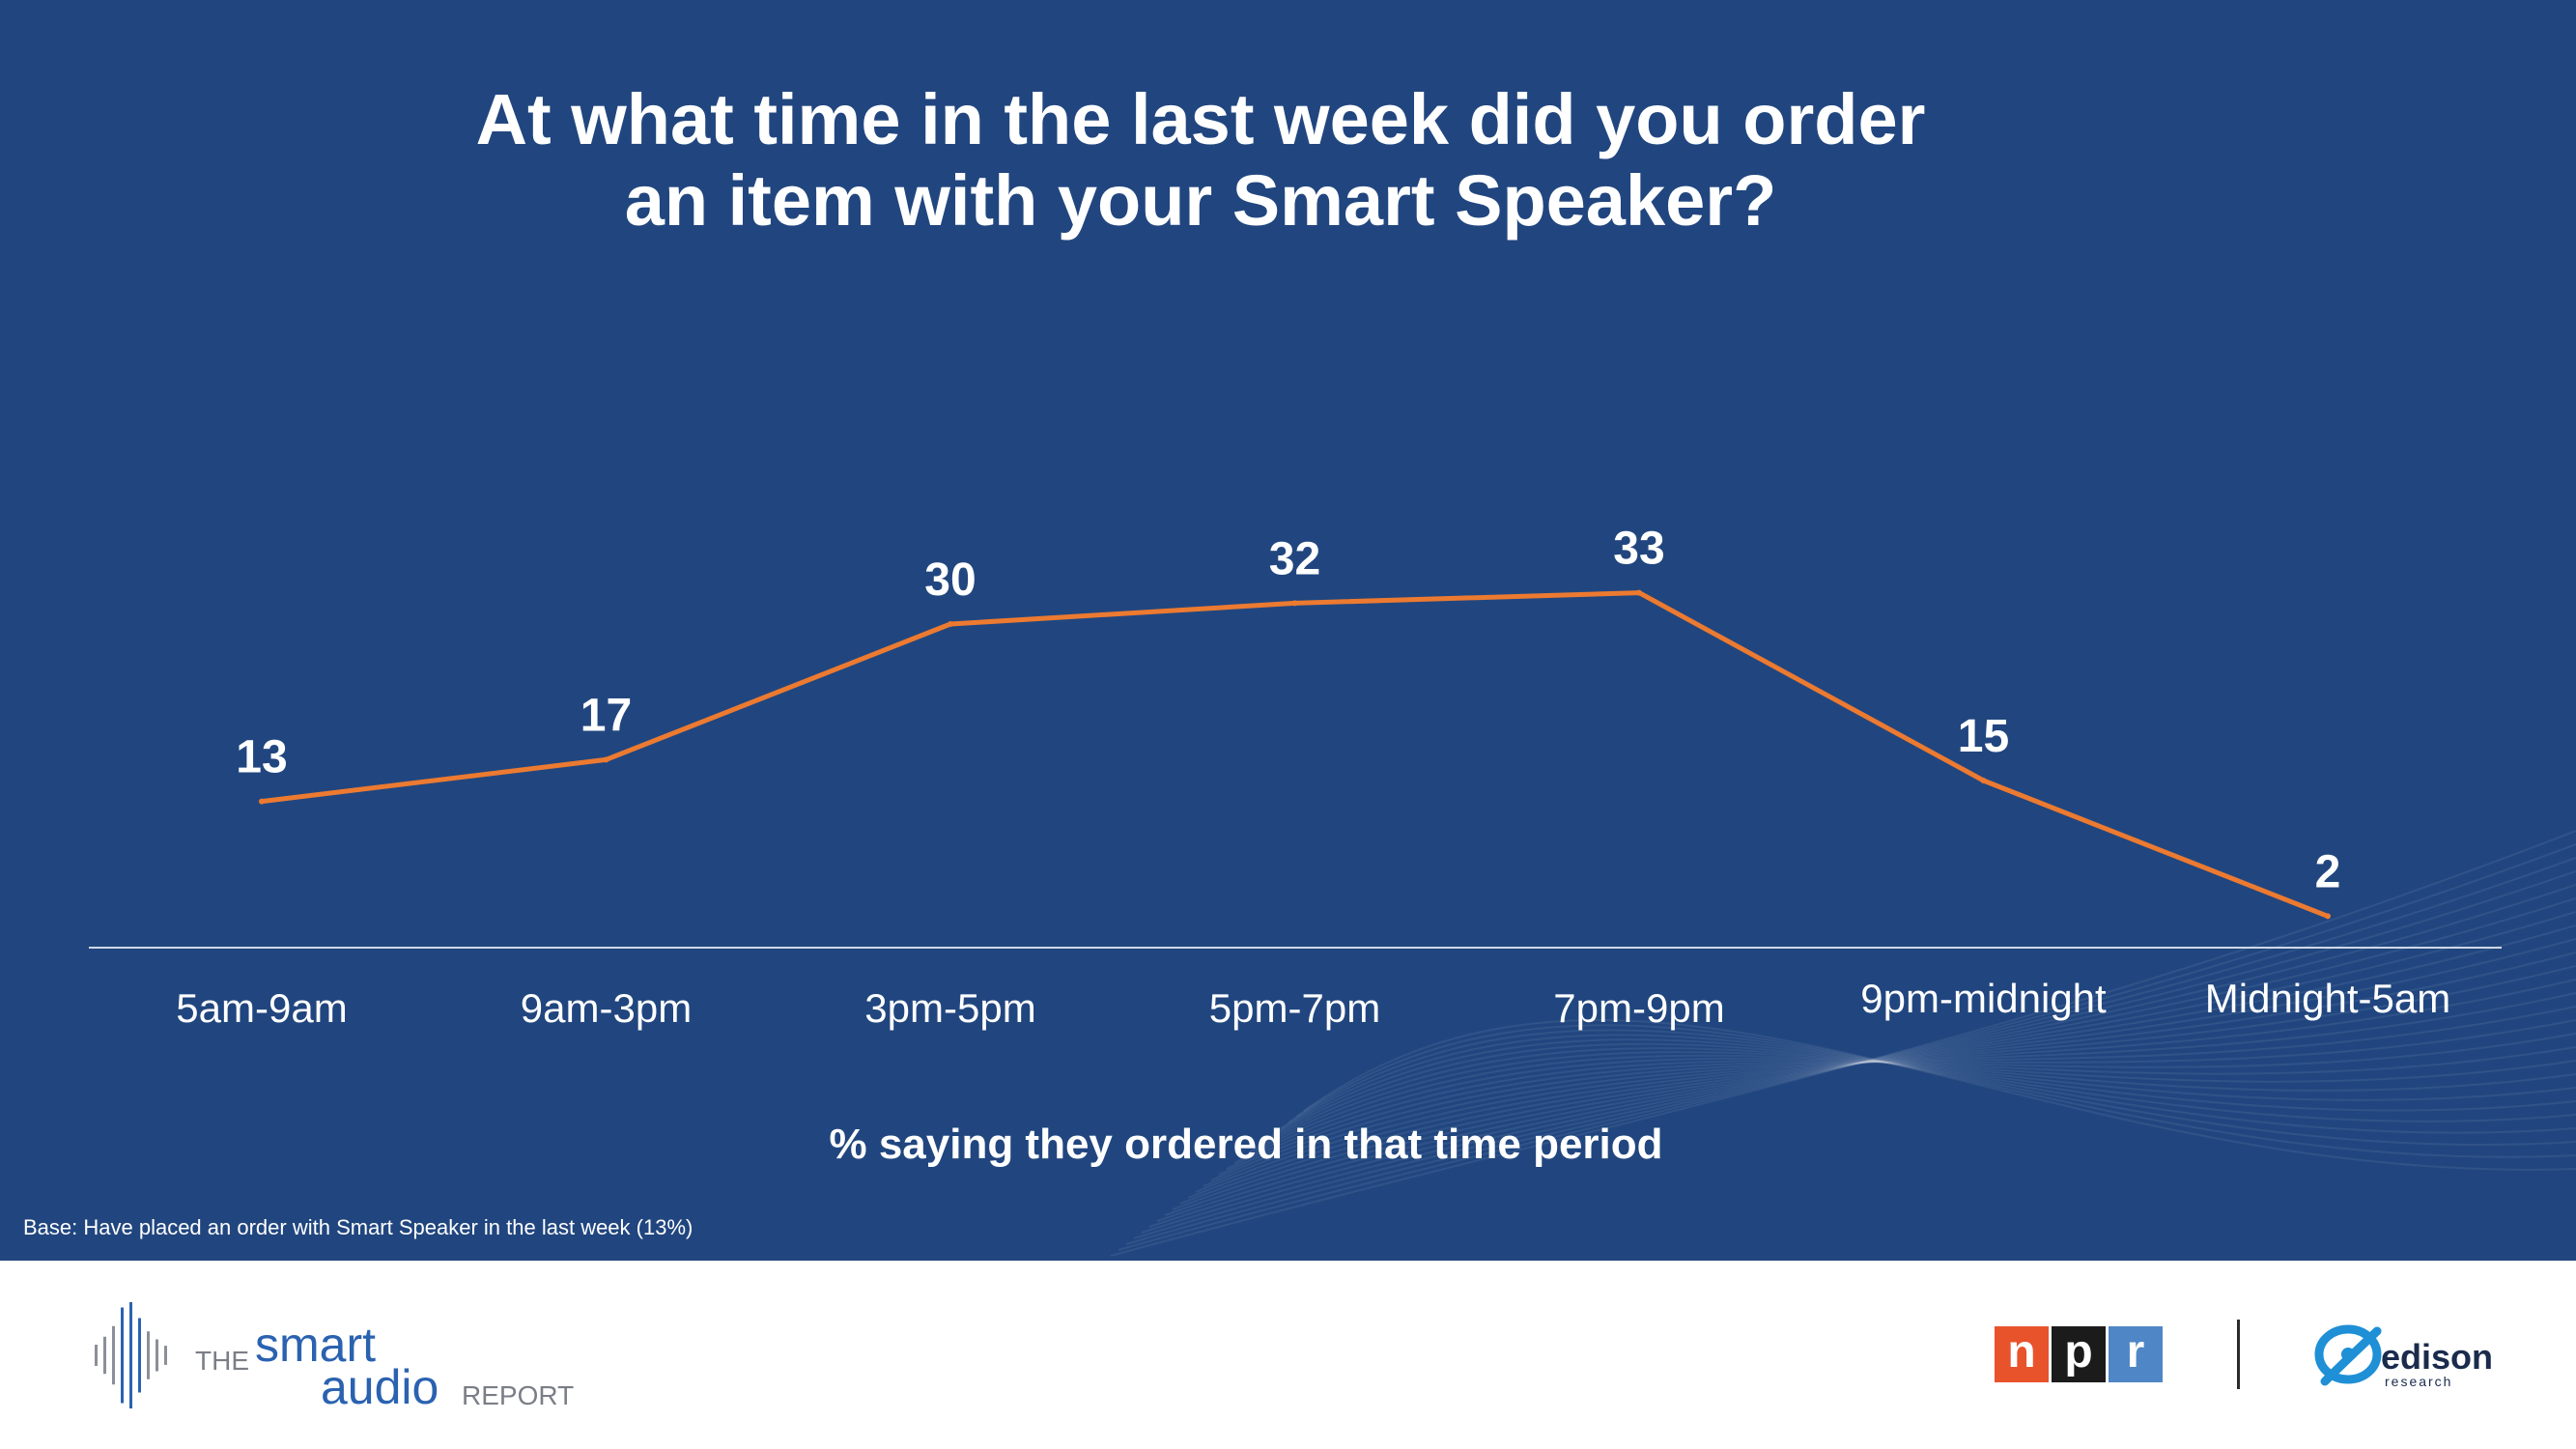 The width and height of the screenshot is (2576, 1449). Describe the element at coordinates (2437, 1357) in the screenshot. I see `edison-name: edison` at that location.